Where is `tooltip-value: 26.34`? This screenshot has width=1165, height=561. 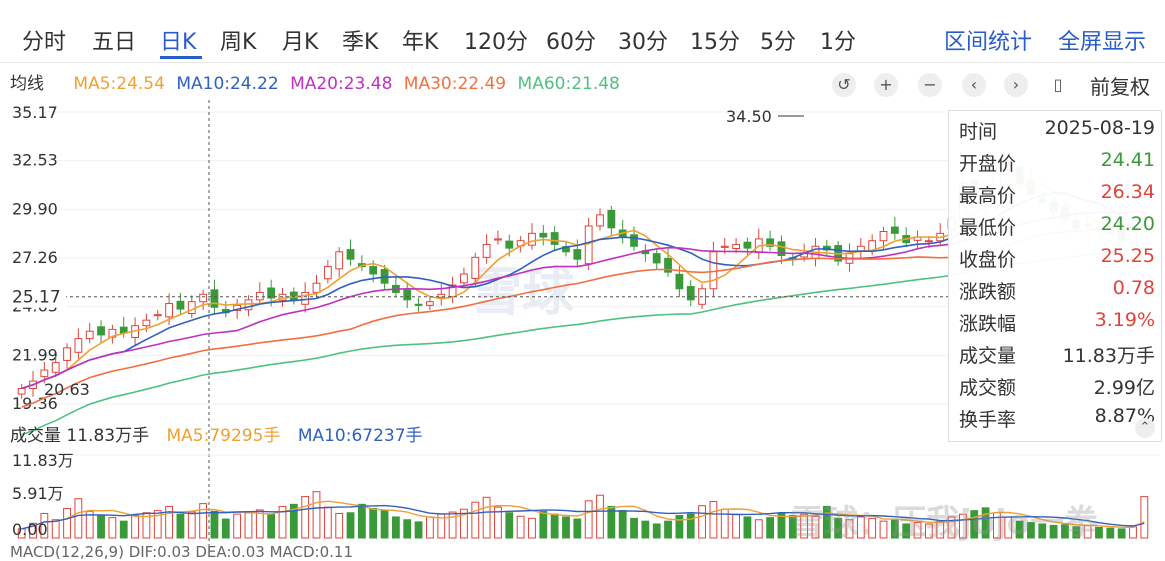
tooltip-value: 26.34 is located at coordinates (1127, 192).